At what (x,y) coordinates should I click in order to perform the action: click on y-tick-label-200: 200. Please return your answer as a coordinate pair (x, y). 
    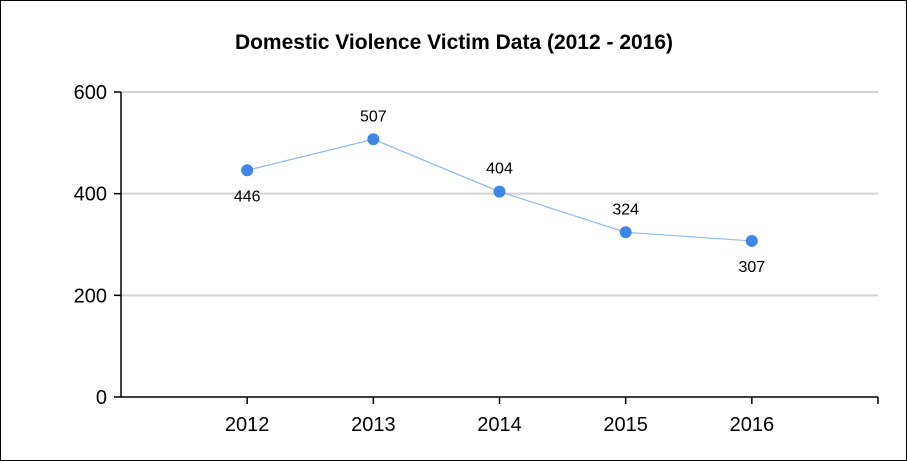
    Looking at the image, I should click on (90, 296).